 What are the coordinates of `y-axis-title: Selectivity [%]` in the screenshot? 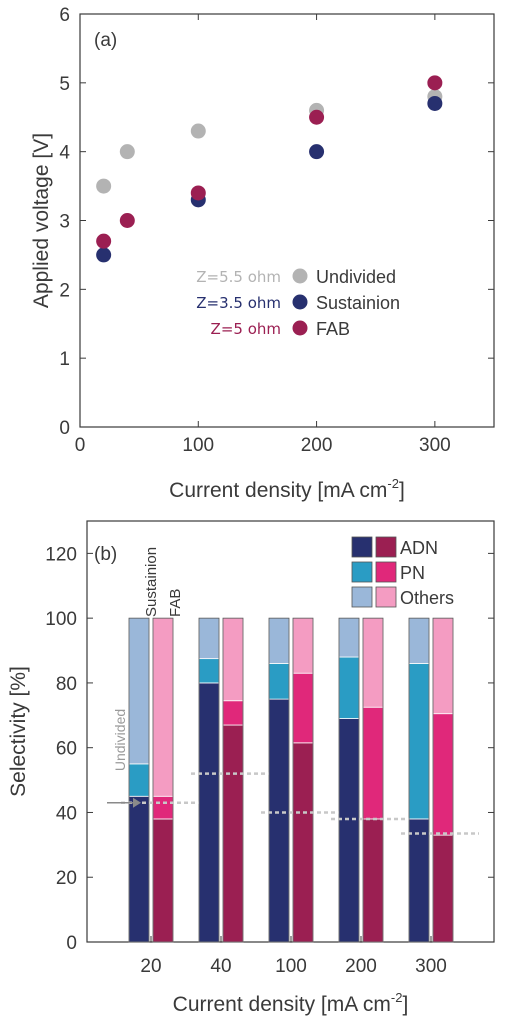 It's located at (18, 731).